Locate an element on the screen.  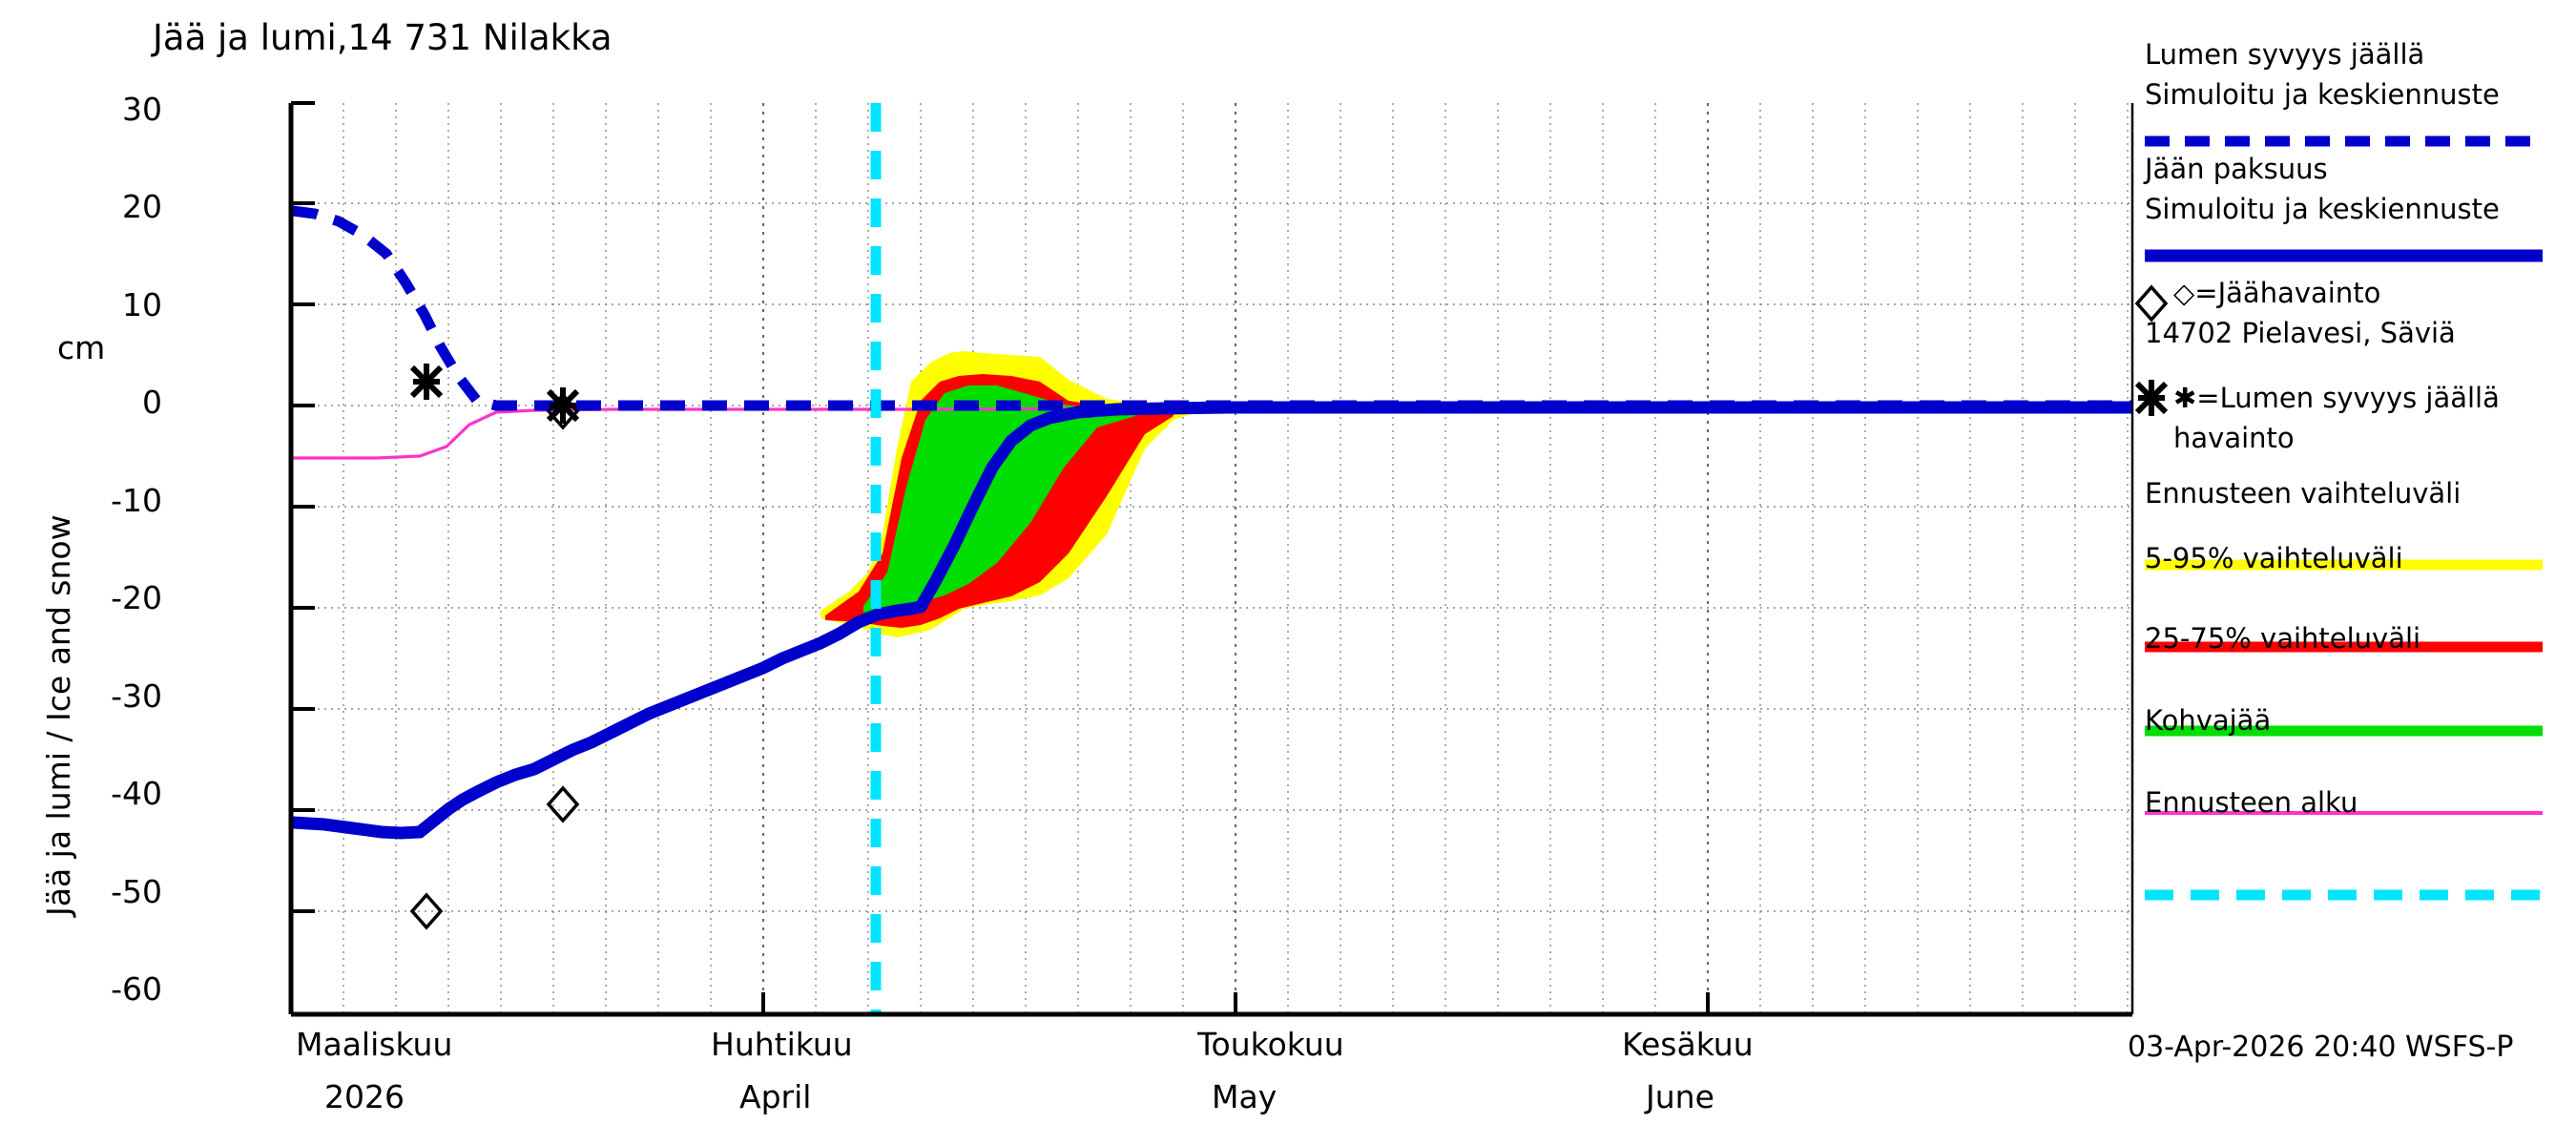
x-tick-june-en: June is located at coordinates (1680, 1096).